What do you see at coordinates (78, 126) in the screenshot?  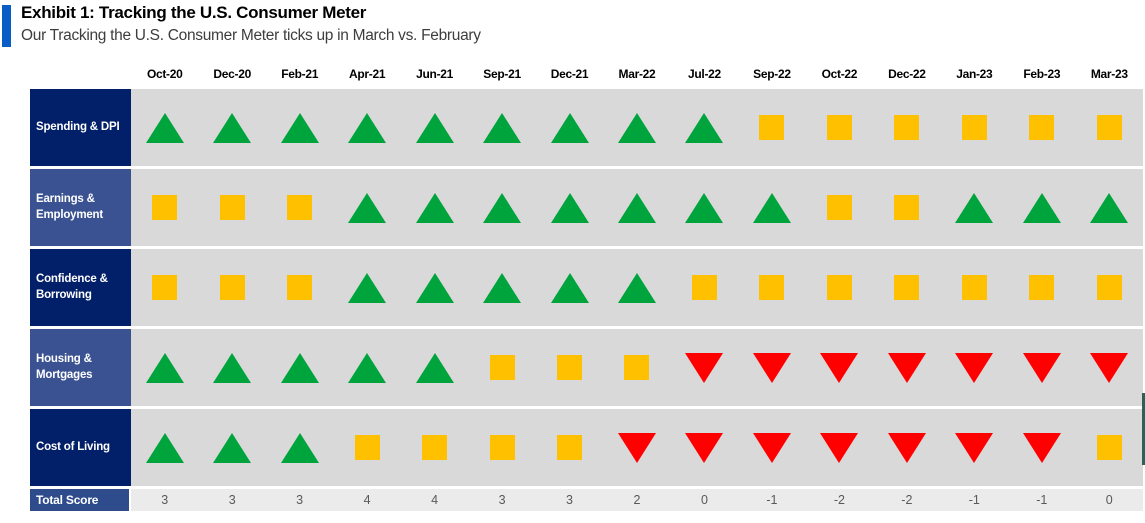 I see `row-label-text: Spending & DPI` at bounding box center [78, 126].